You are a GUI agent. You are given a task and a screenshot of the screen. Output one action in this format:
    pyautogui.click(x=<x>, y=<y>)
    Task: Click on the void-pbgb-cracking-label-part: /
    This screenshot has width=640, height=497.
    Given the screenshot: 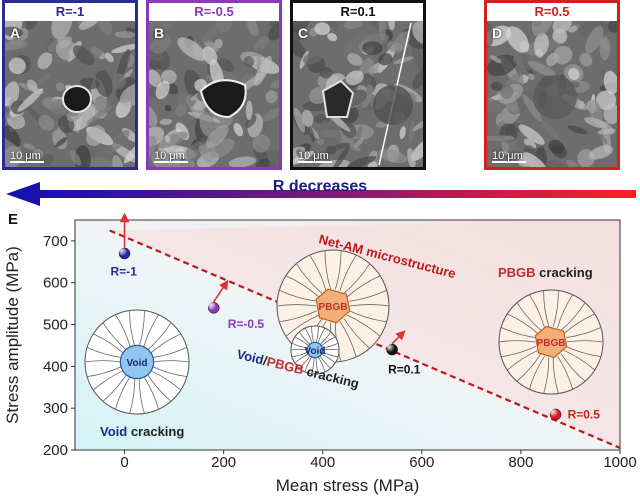 What is the action you would take?
    pyautogui.click(x=266, y=361)
    